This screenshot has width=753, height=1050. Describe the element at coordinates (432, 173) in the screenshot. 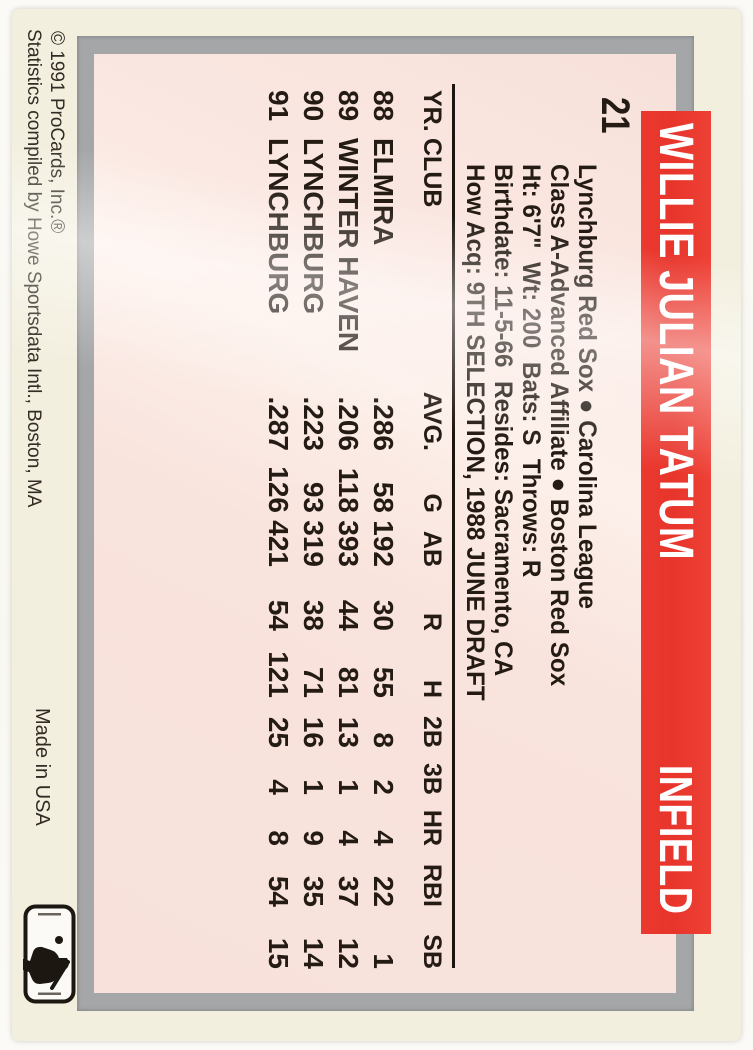

I see `header-club: CLUB` at that location.